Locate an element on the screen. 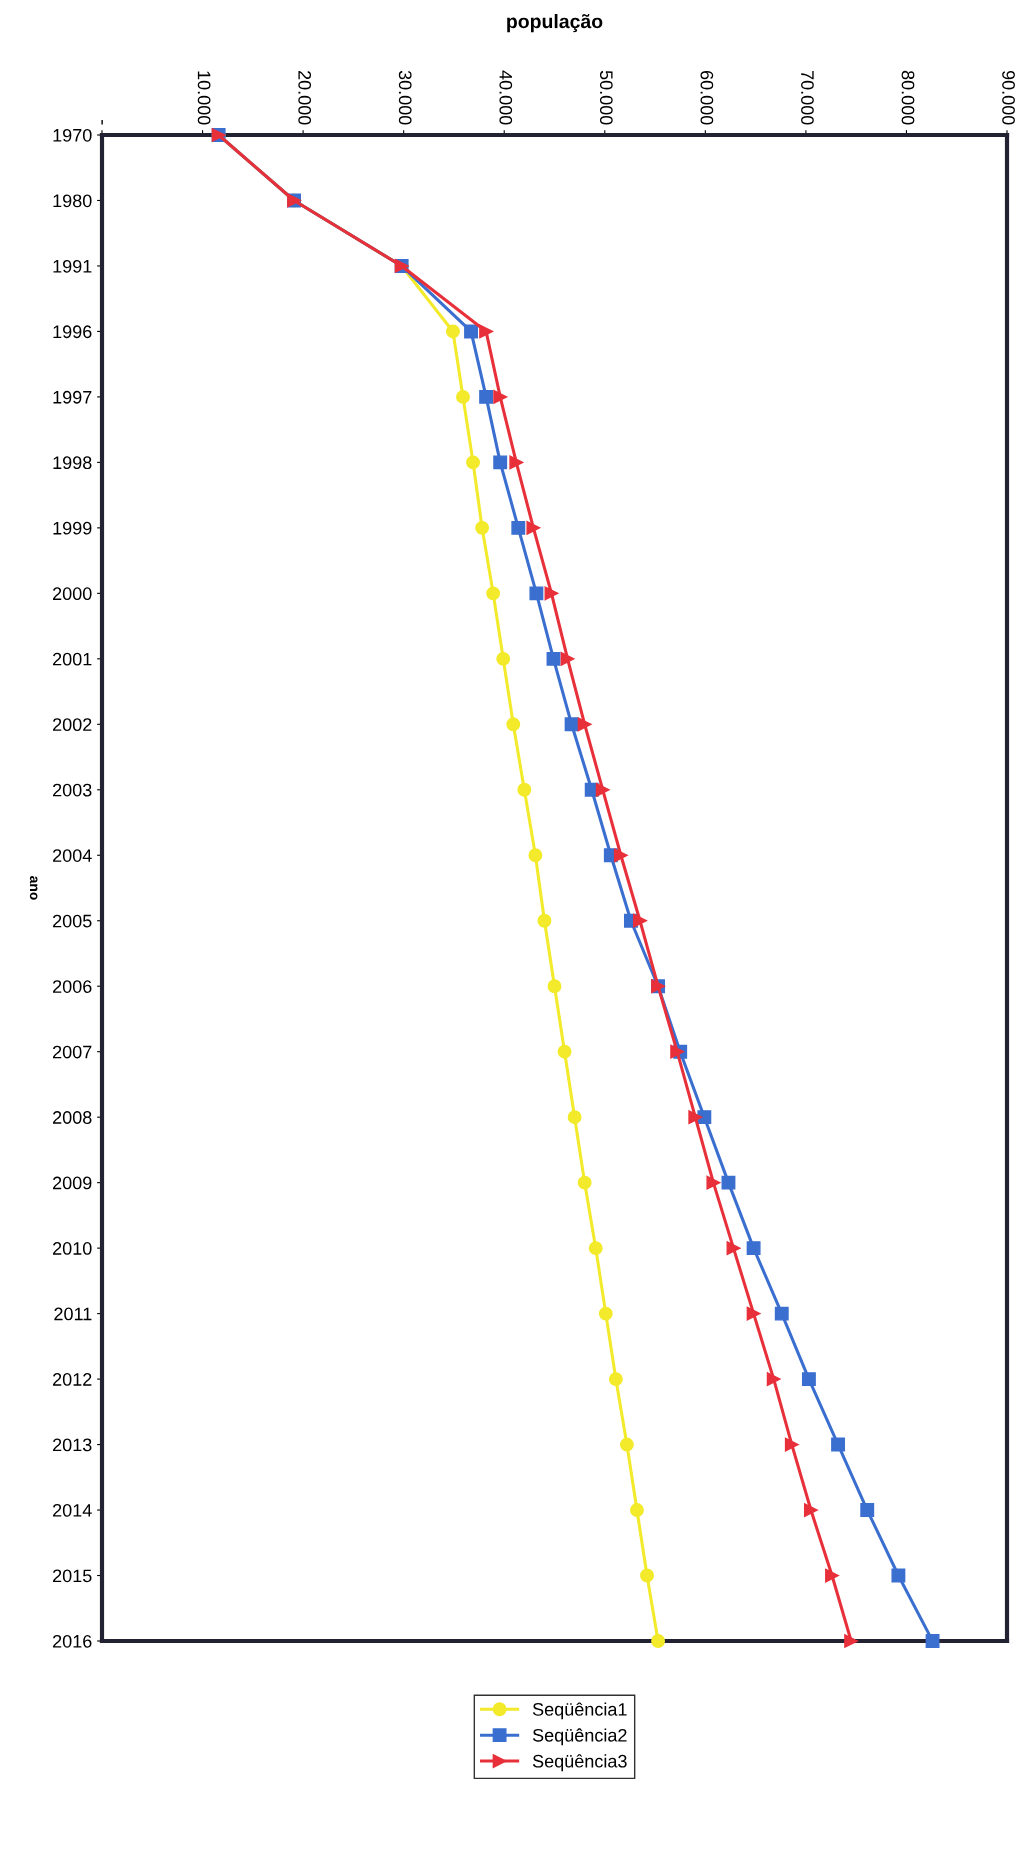  x-tick-label: 40.000 is located at coordinates (506, 97).